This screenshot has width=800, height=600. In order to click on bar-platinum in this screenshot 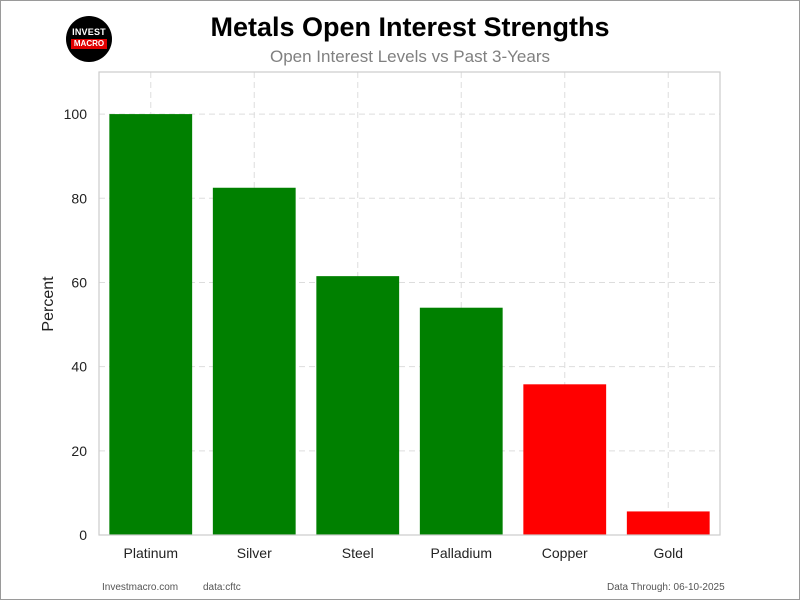, I will do `click(151, 324)`.